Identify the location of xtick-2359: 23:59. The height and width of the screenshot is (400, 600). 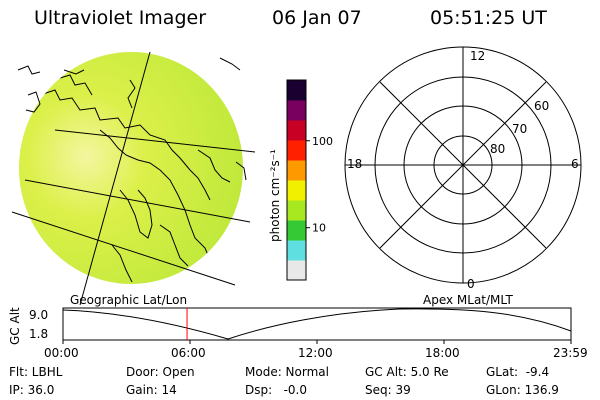
(570, 353).